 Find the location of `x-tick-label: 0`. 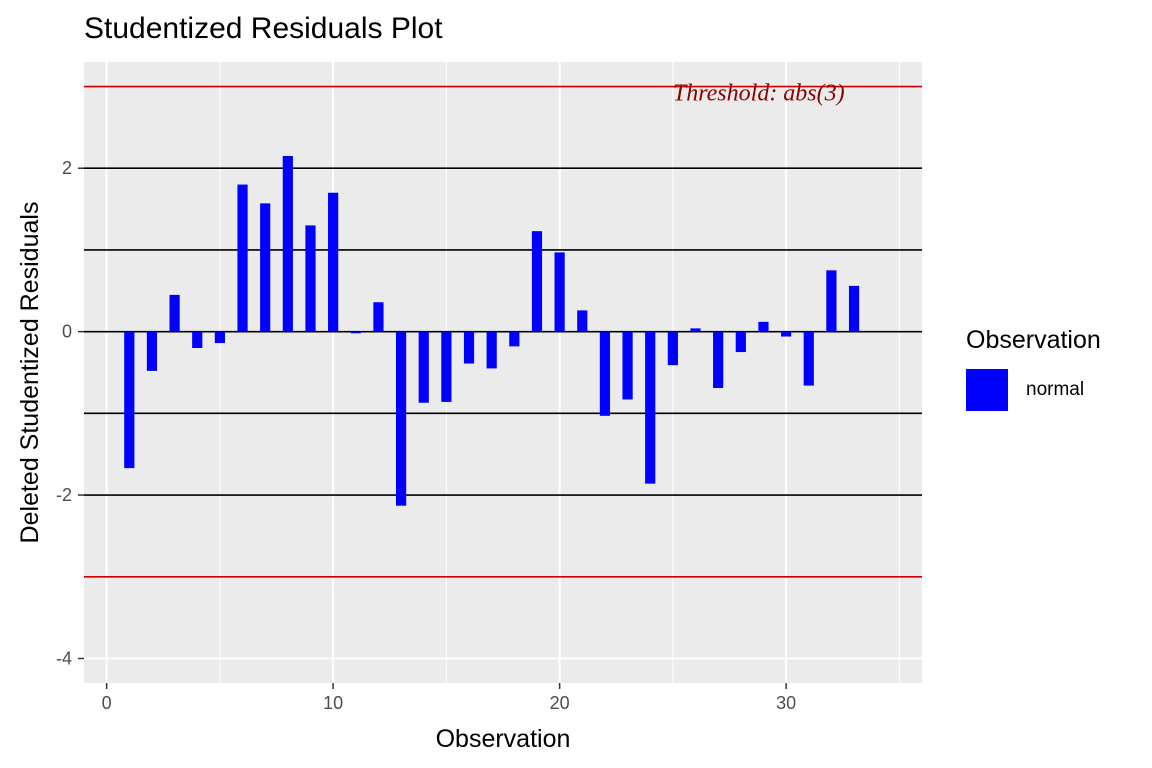

x-tick-label: 0 is located at coordinates (107, 703).